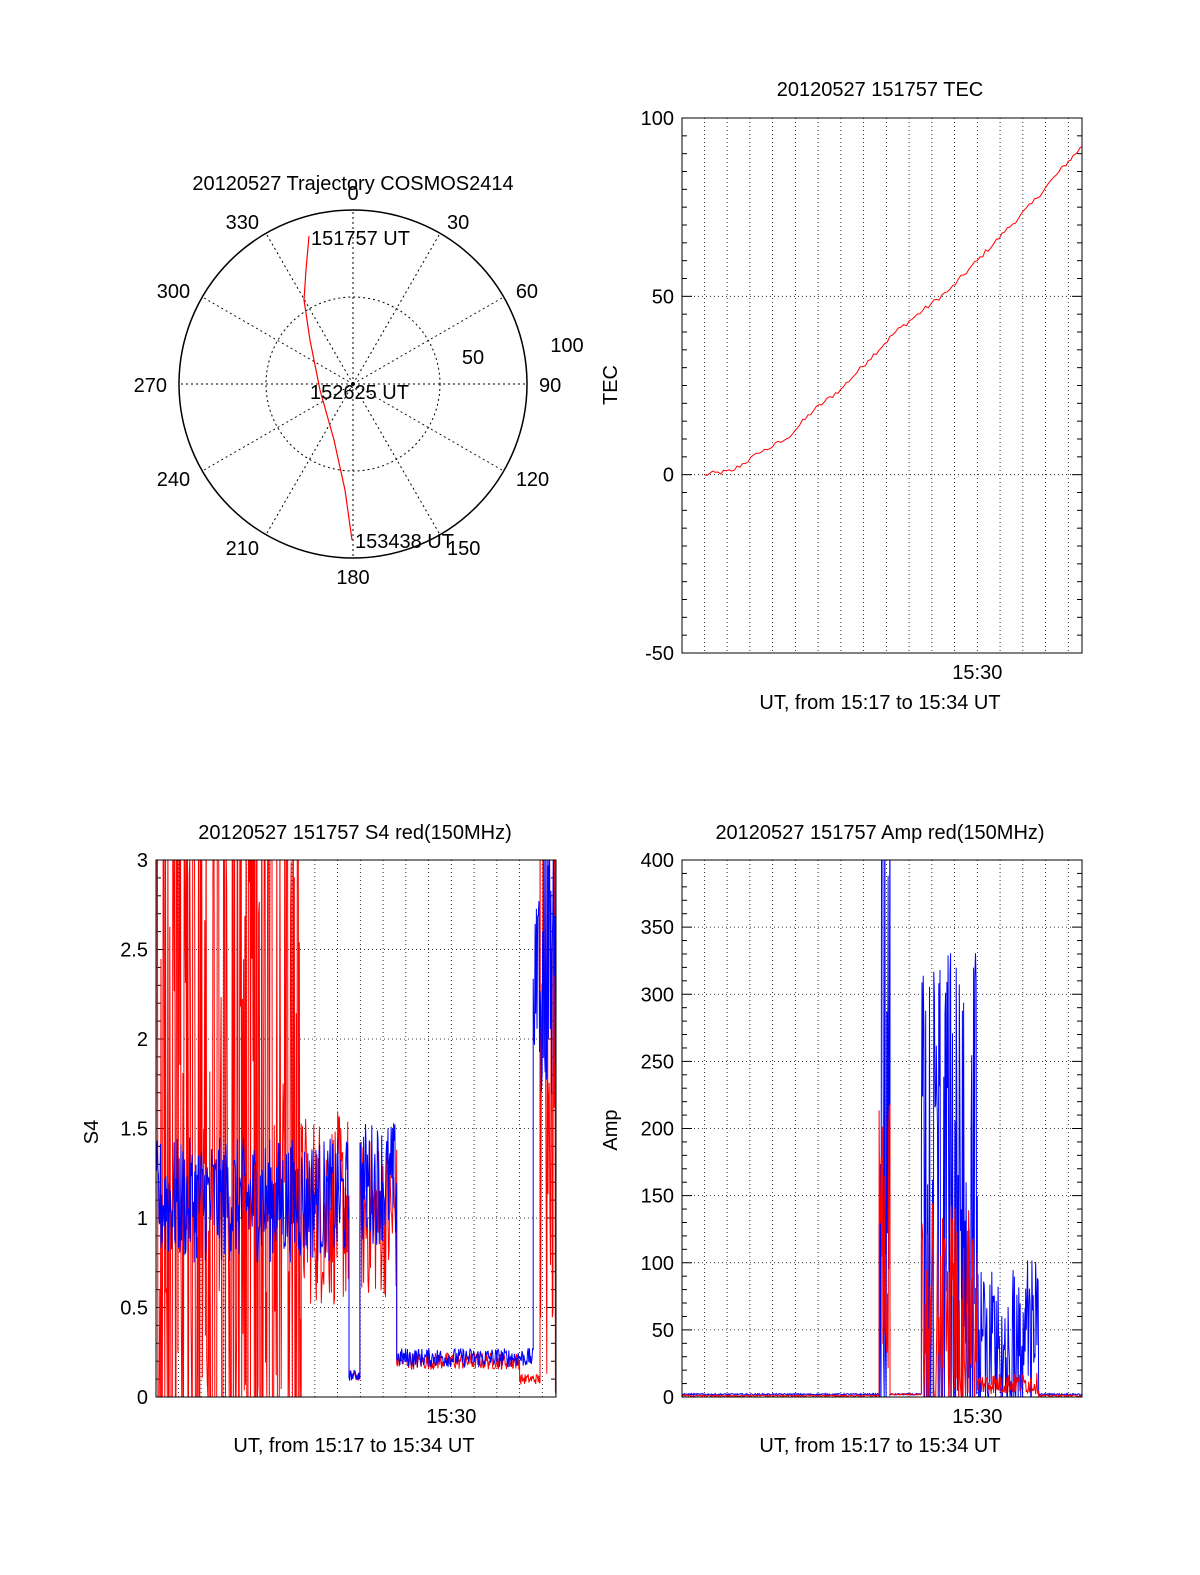  I want to click on polar-radius-label-100: 100, so click(566, 346).